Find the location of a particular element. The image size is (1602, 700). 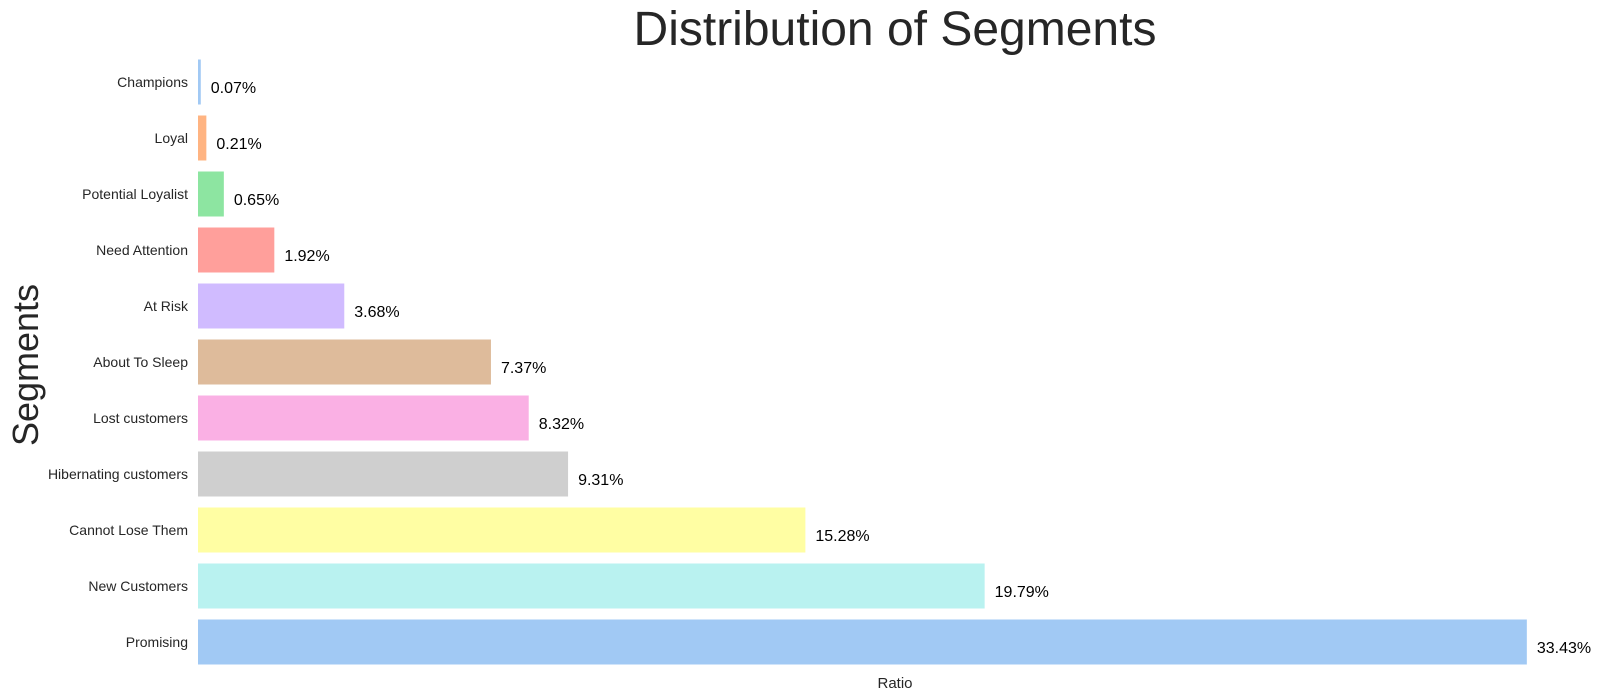

data-label: 3.68% is located at coordinates (376, 312).